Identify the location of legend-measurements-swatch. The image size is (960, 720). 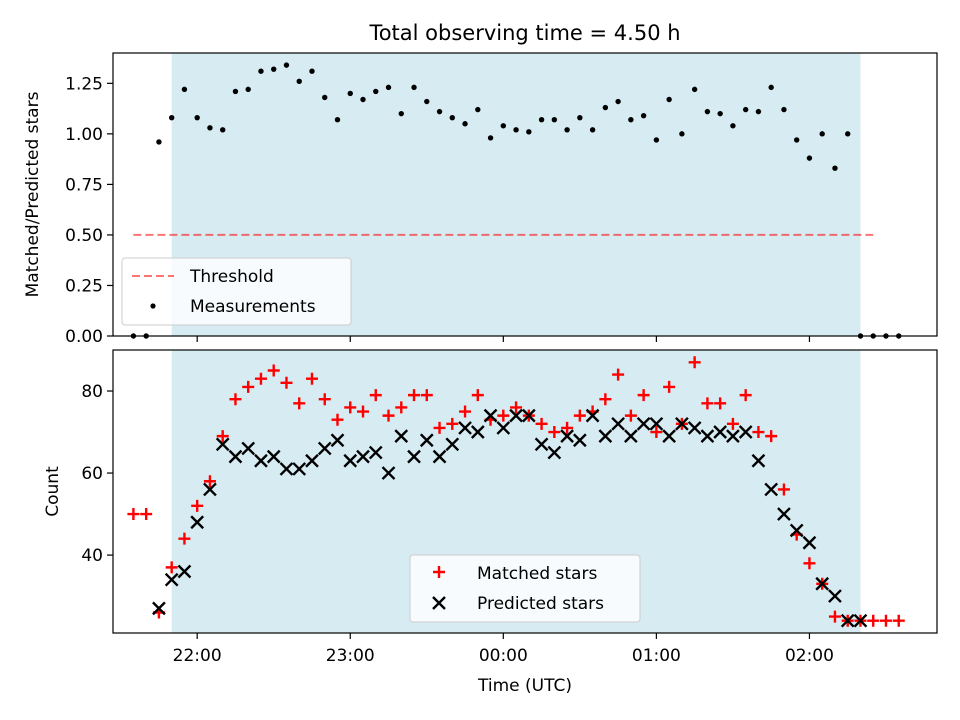
(153, 306).